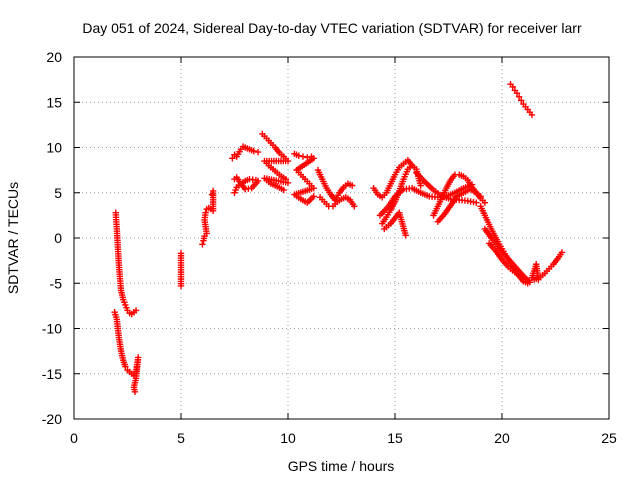 This screenshot has width=640, height=480. Describe the element at coordinates (52, 329) in the screenshot. I see `y-tick-label: -10` at that location.